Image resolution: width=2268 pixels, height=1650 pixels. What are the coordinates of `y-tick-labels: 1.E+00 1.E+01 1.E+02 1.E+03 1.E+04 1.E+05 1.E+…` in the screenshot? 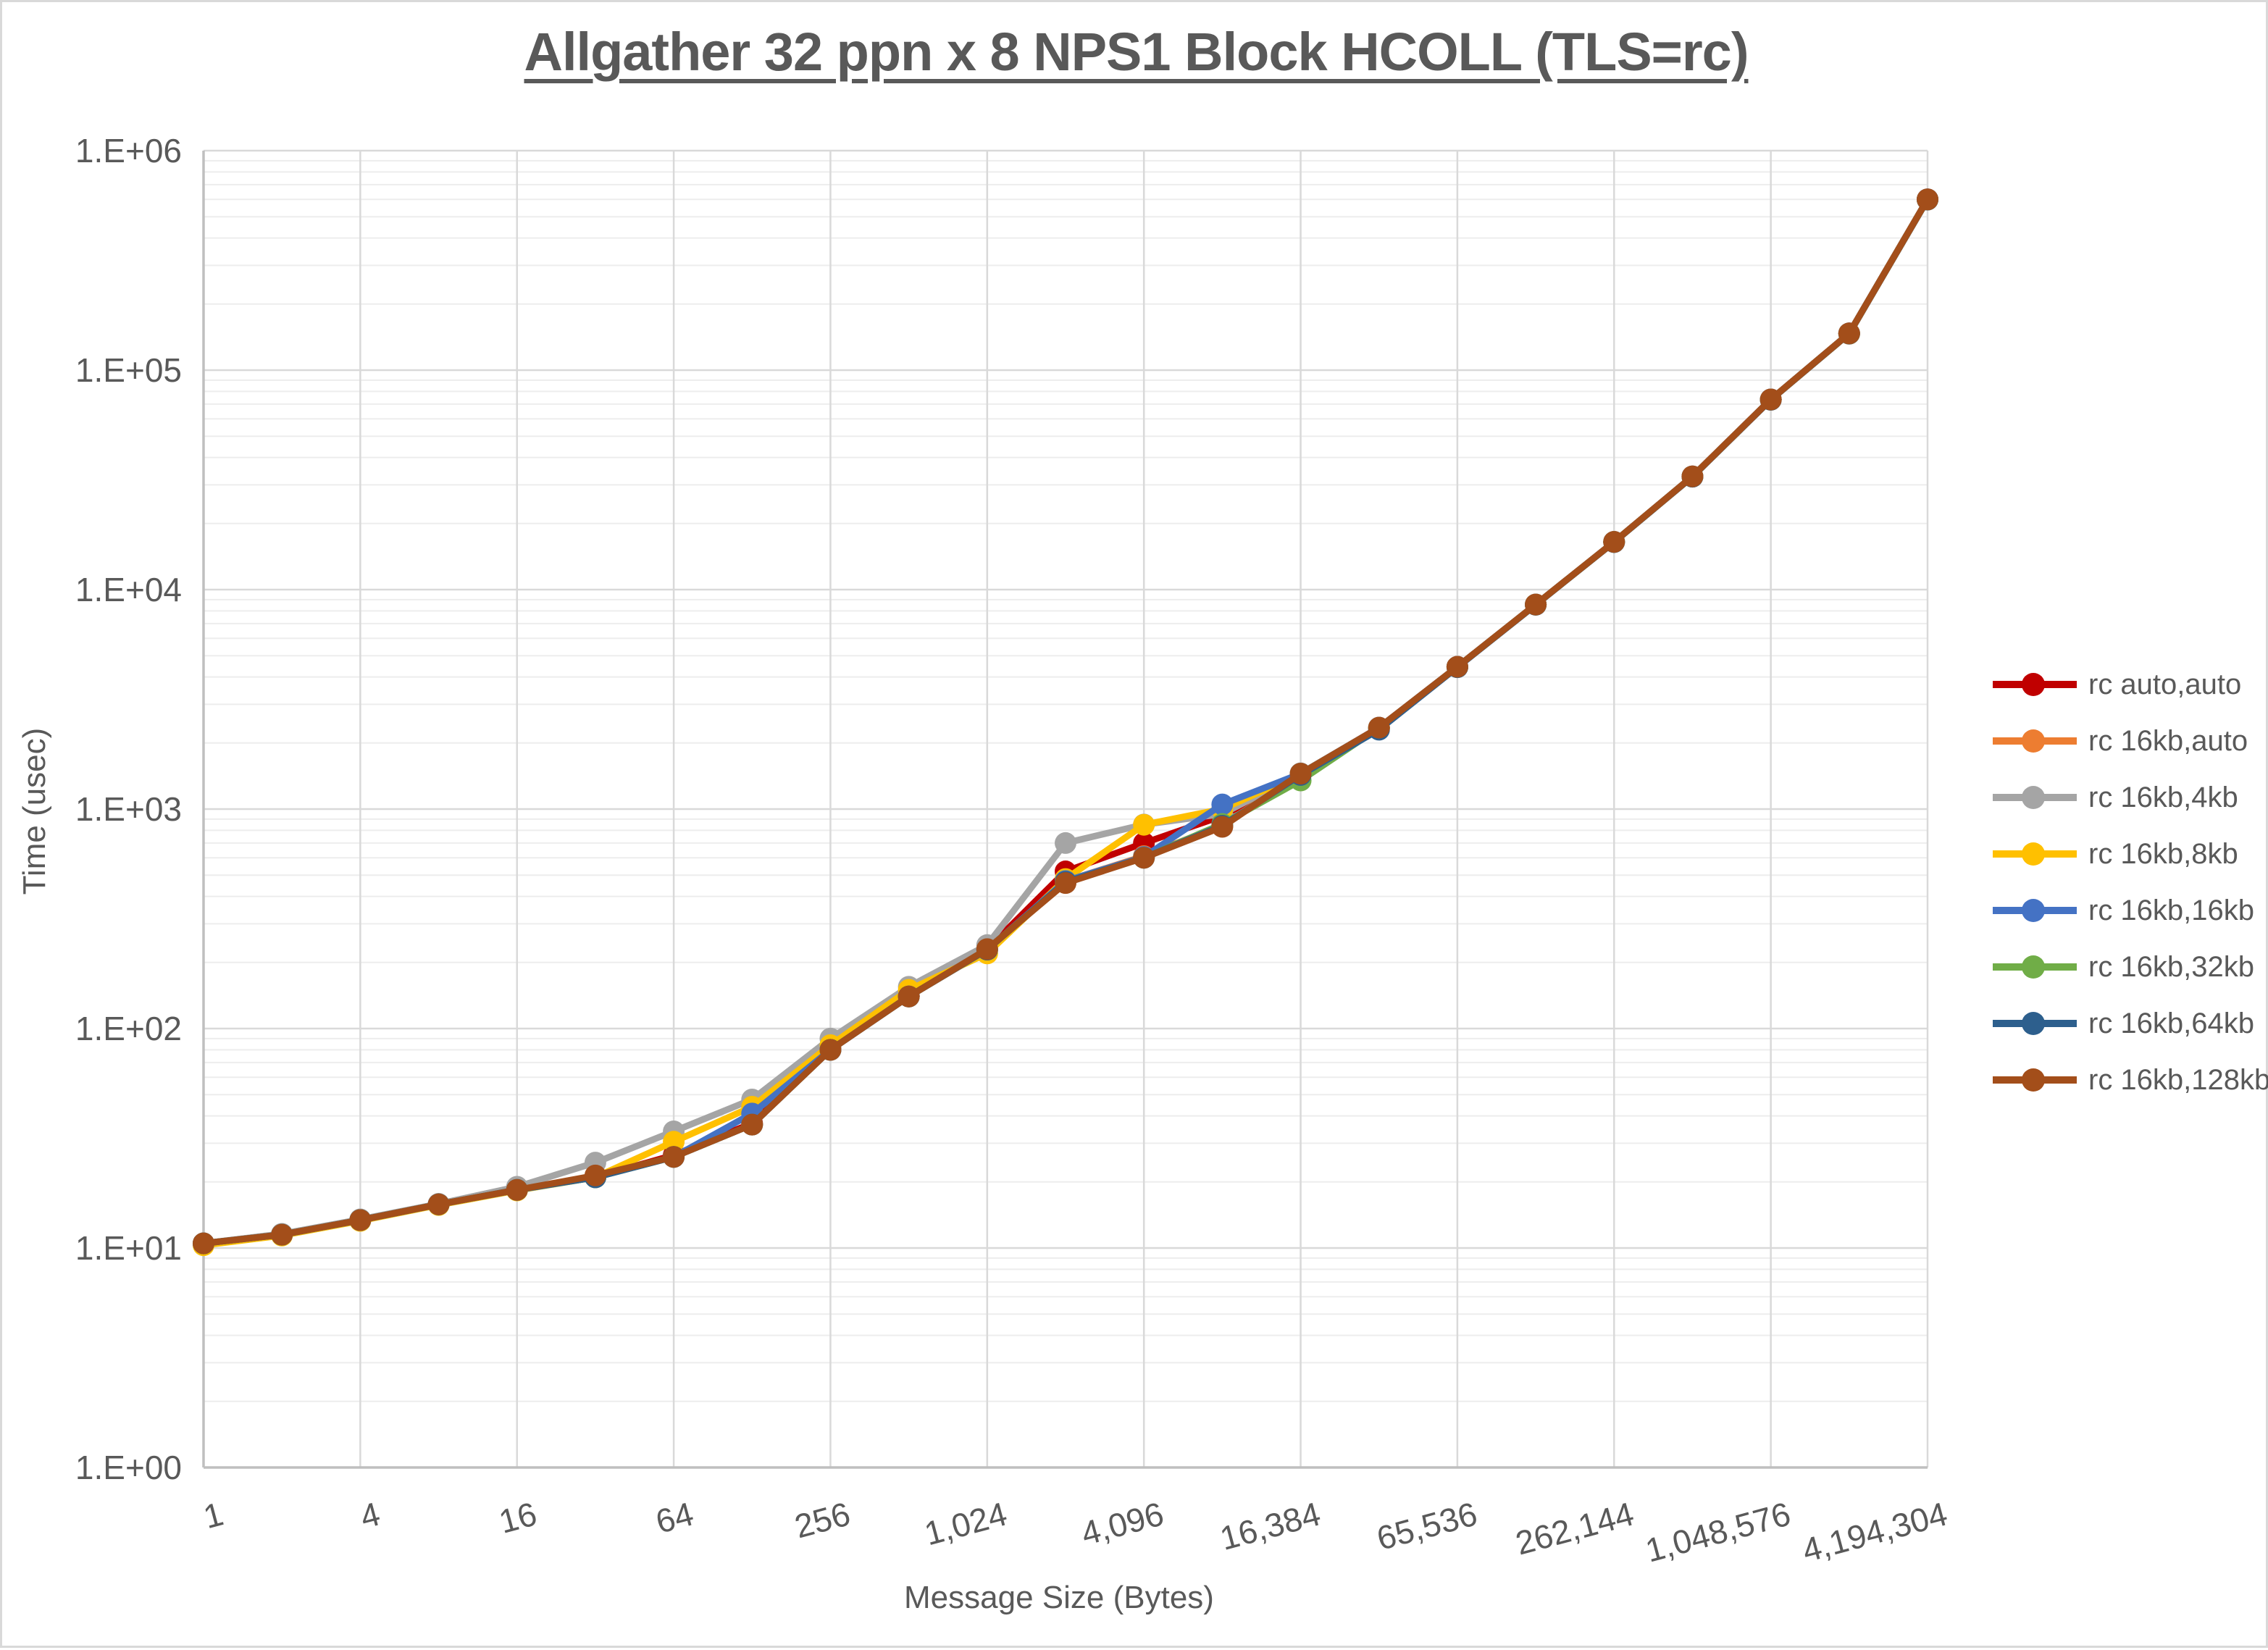 It's located at (129, 809).